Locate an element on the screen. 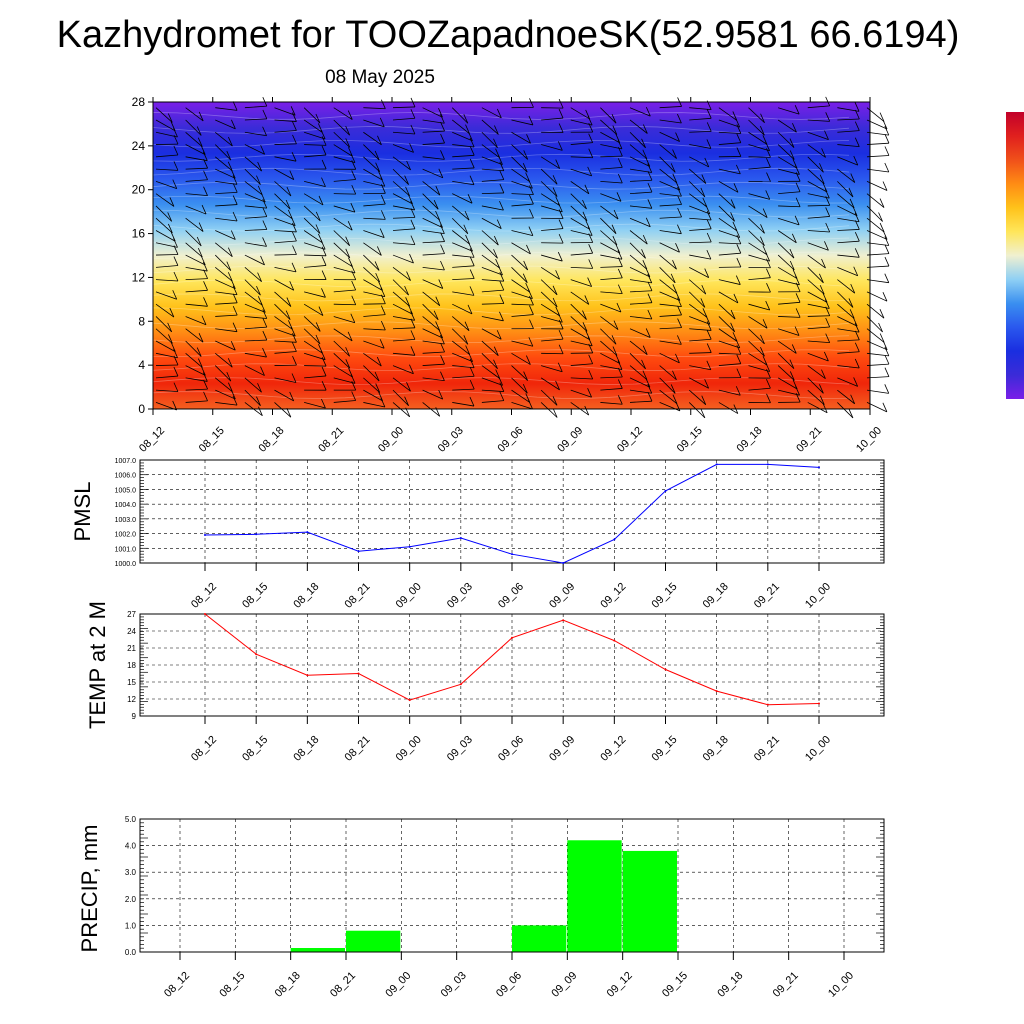  y-tick-label: 2.0 is located at coordinates (131, 899).